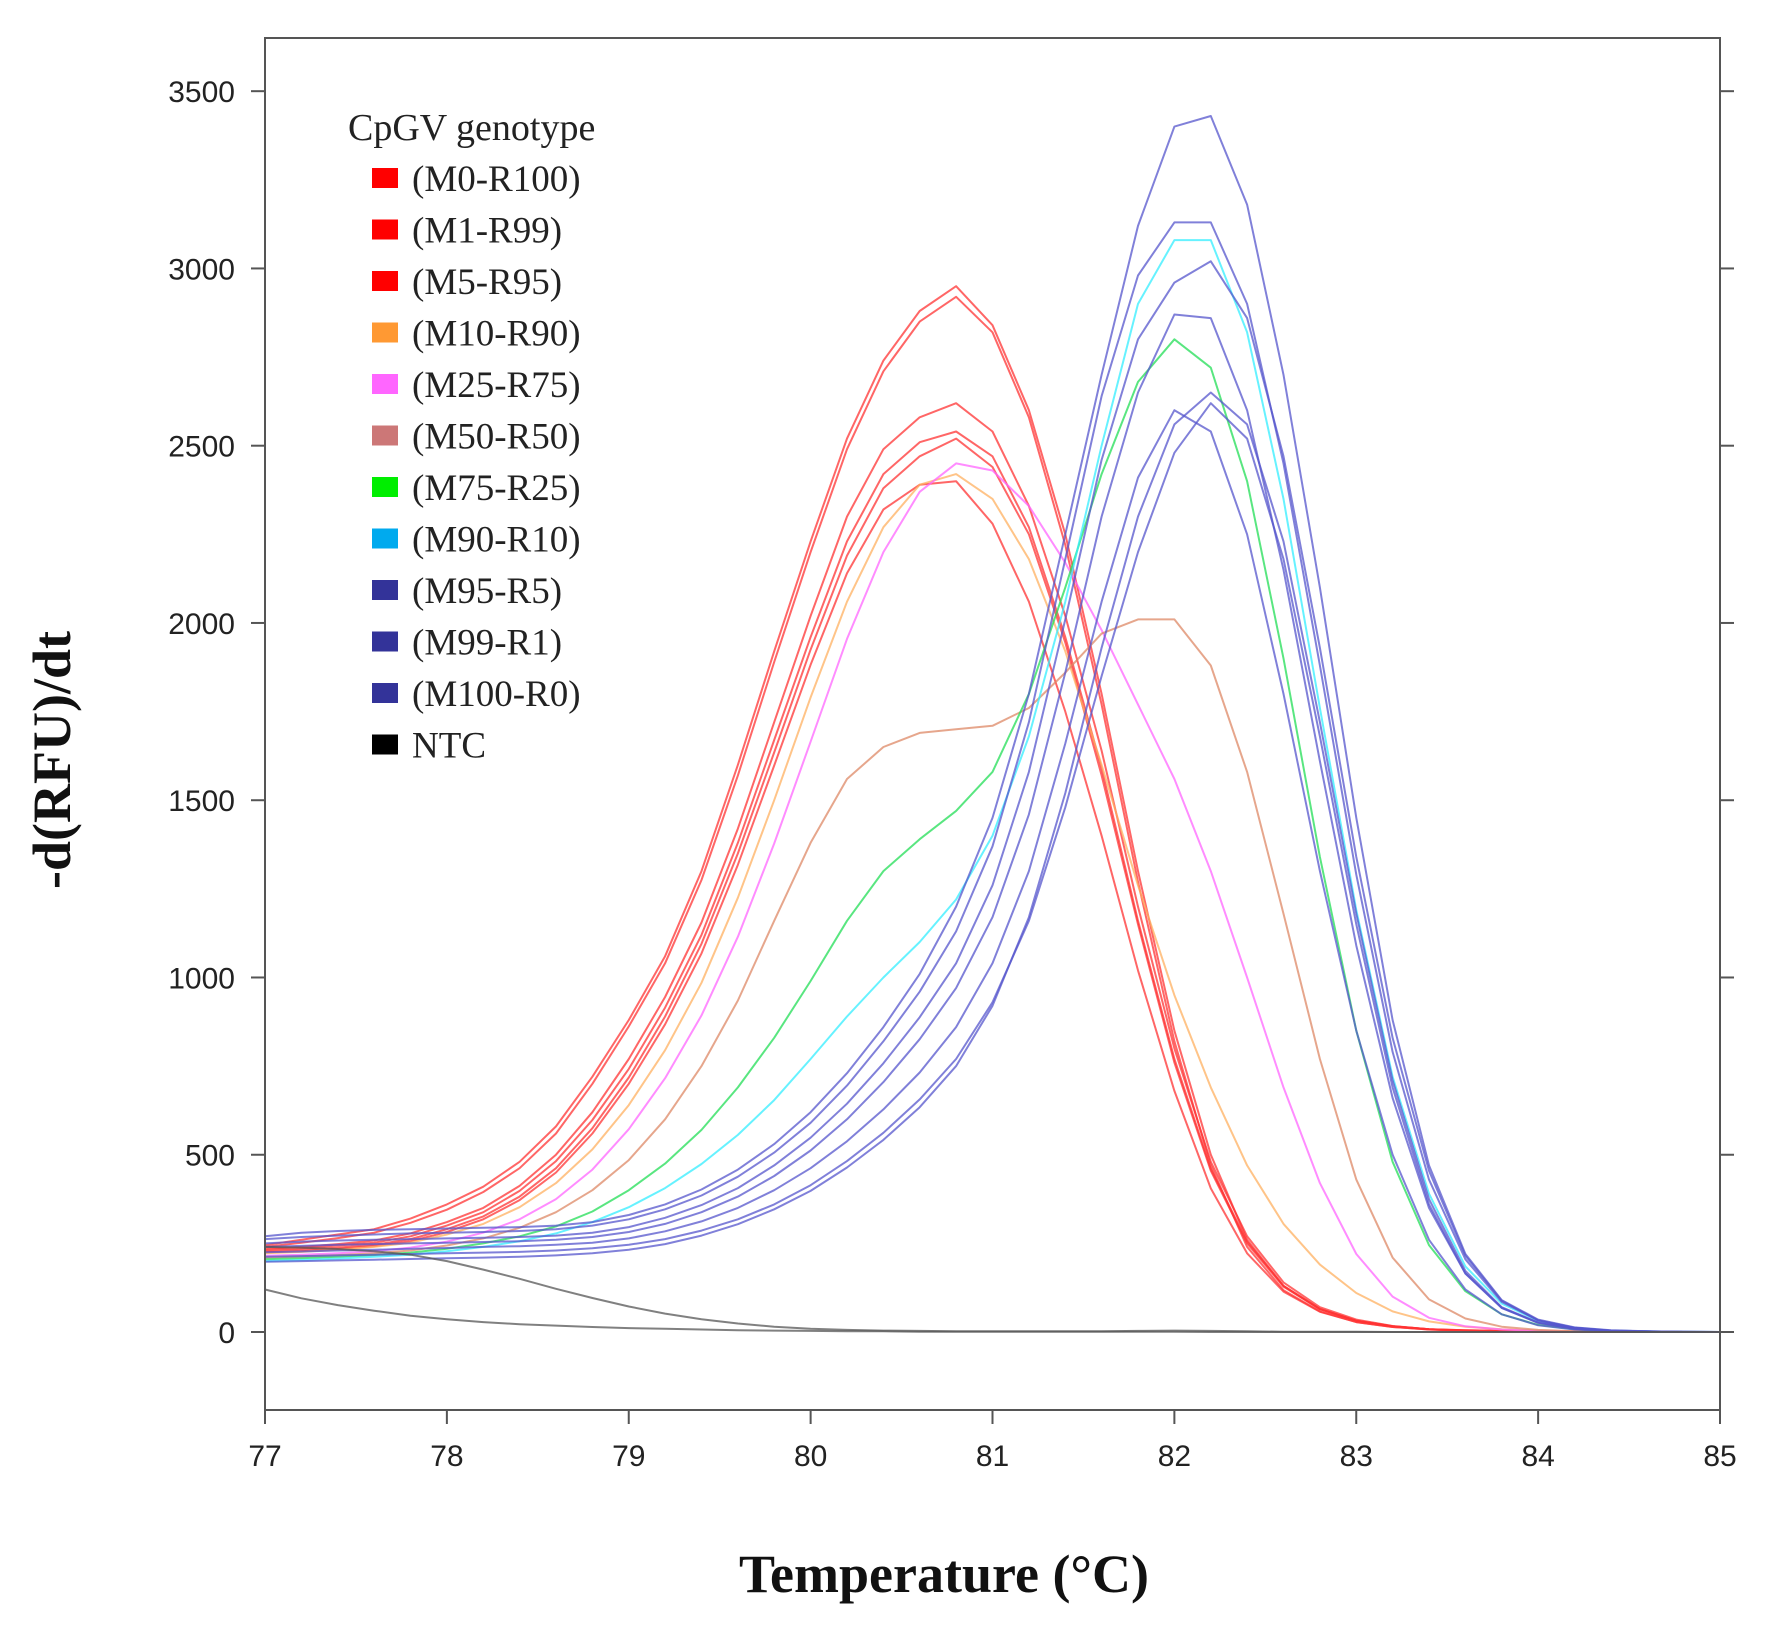 This screenshot has width=1779, height=1635. Describe the element at coordinates (496, 334) in the screenshot. I see `legend-label: (M10-R90)` at that location.